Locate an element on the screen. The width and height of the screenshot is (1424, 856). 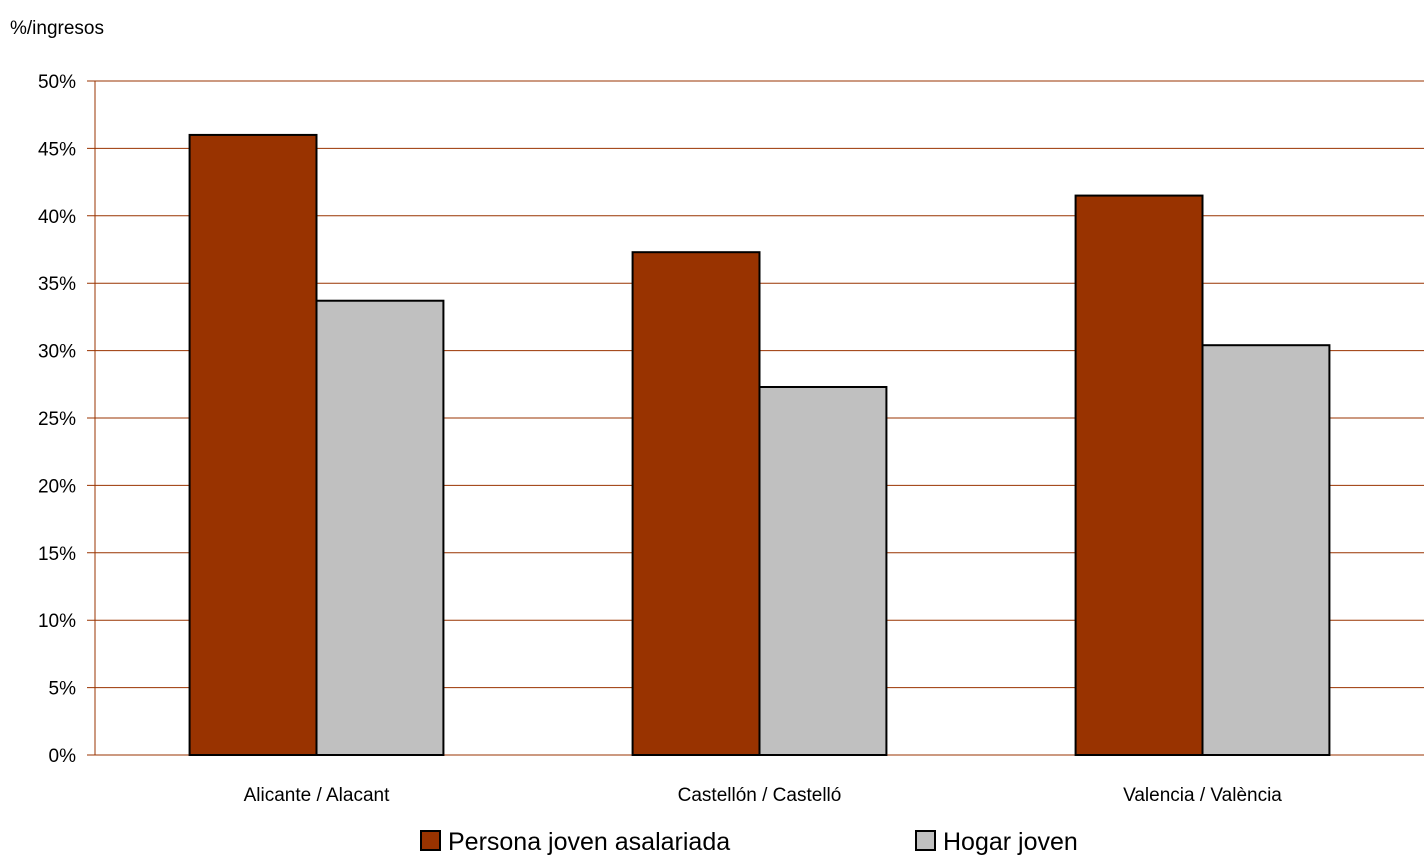
y-tick-label: 5% is located at coordinates (63, 689).